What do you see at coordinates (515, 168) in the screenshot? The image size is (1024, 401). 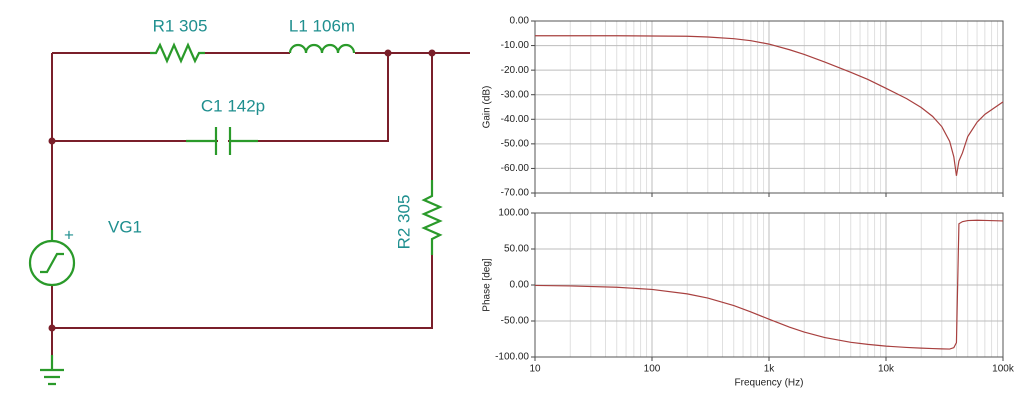 I see `y-tick-label: -60.00` at bounding box center [515, 168].